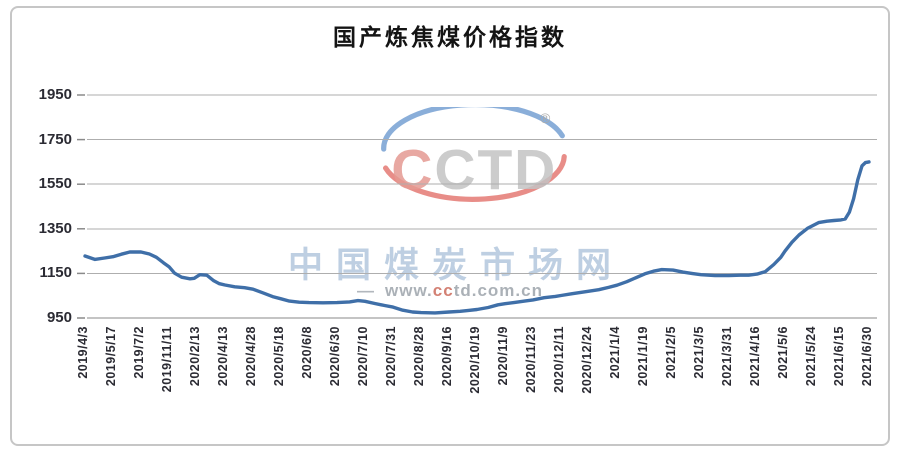 The height and width of the screenshot is (455, 900). I want to click on x-axis-label: 2020/7/10, so click(363, 356).